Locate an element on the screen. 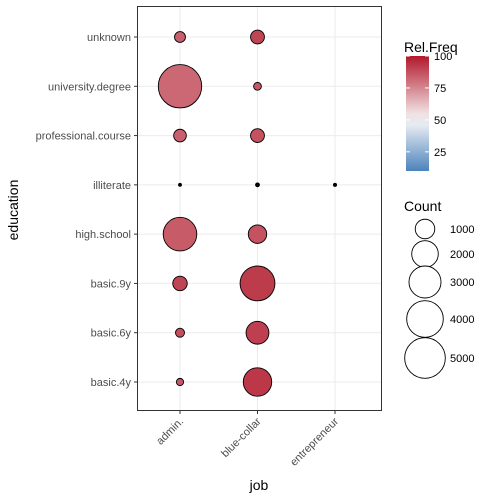 The height and width of the screenshot is (500, 491). point-entrepreneur-illiterate is located at coordinates (335, 184).